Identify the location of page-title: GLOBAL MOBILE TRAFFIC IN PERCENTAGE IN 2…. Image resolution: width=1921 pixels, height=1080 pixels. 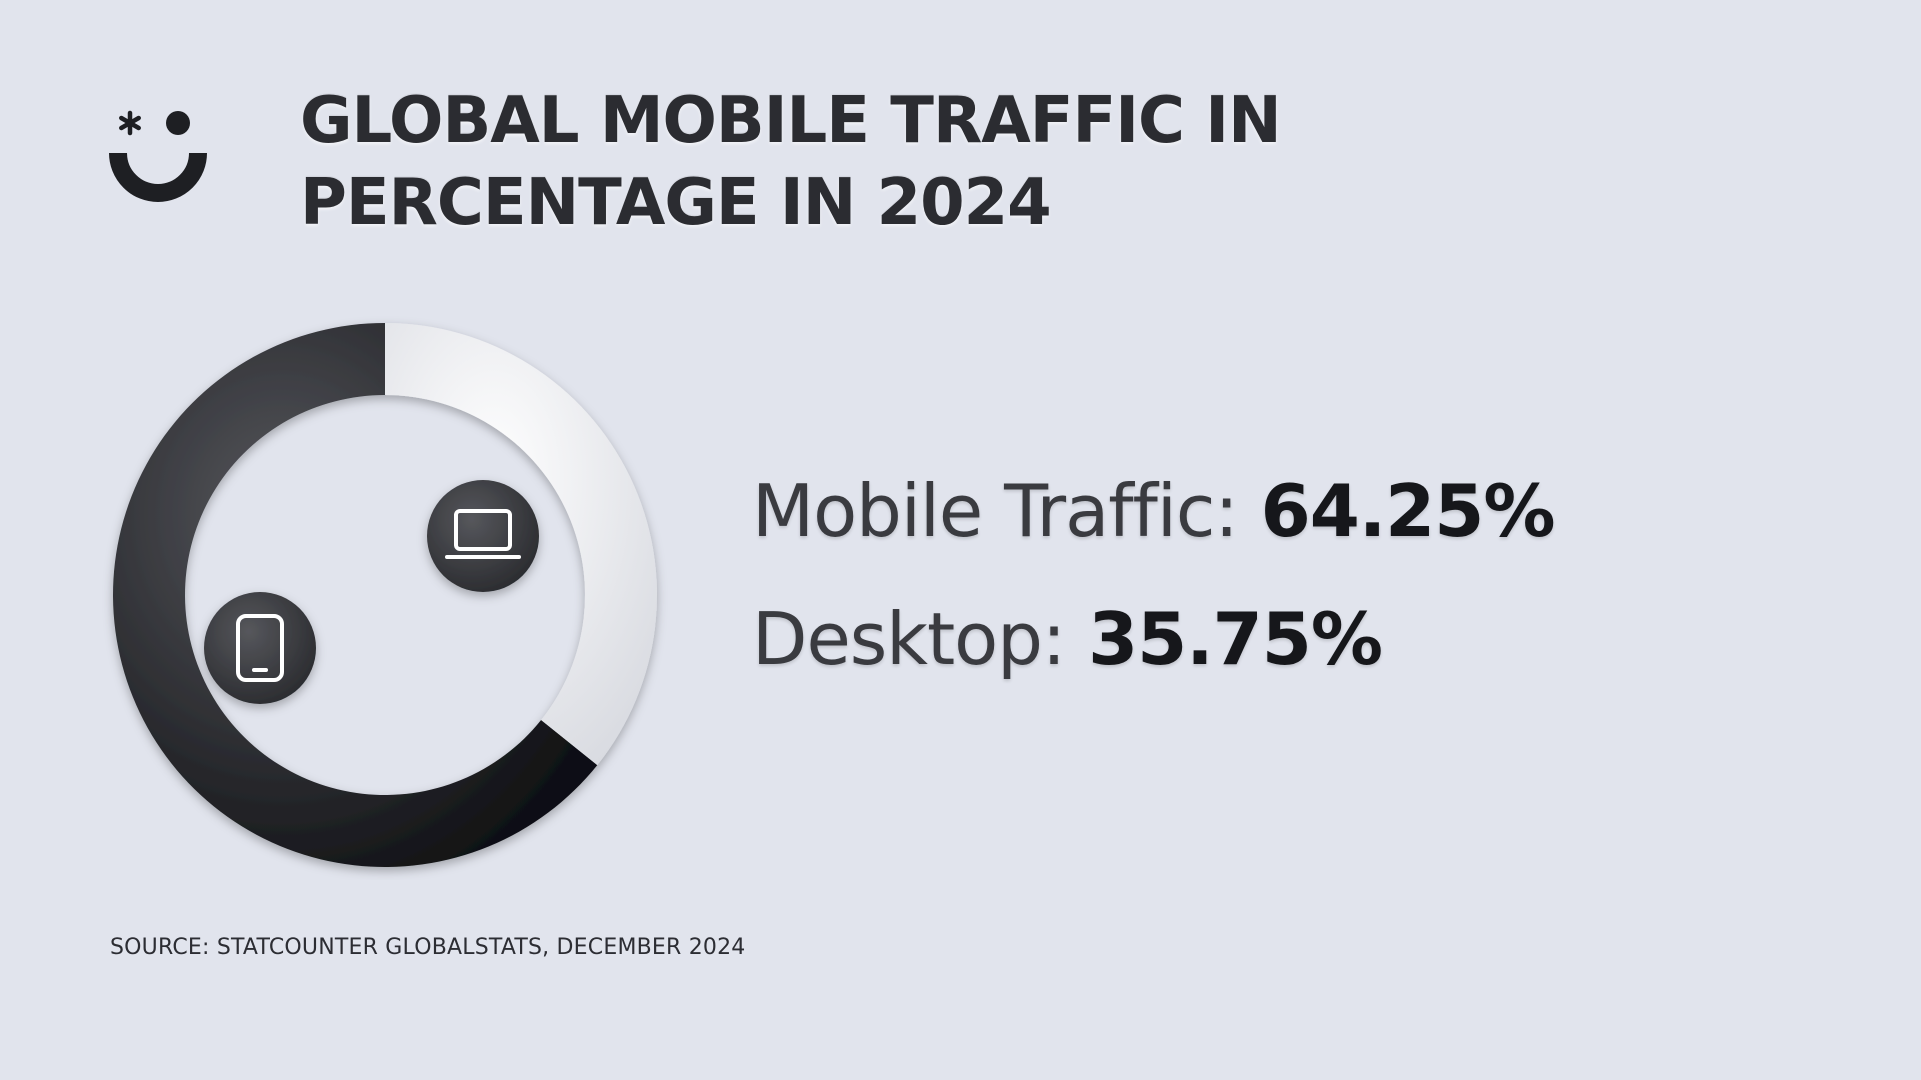
(800, 162).